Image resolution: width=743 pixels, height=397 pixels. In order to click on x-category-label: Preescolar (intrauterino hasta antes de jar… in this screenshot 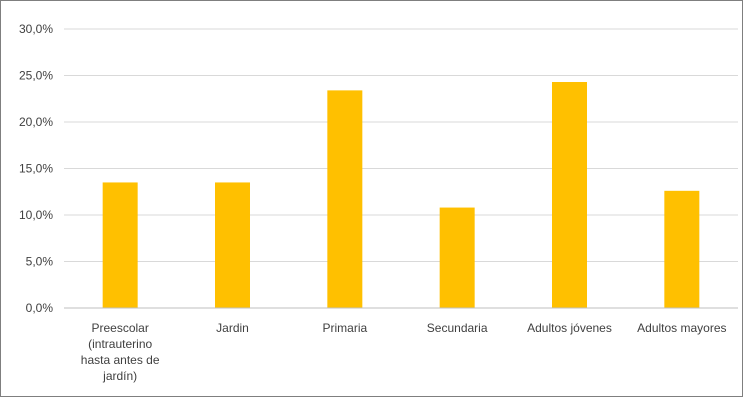, I will do `click(120, 352)`.